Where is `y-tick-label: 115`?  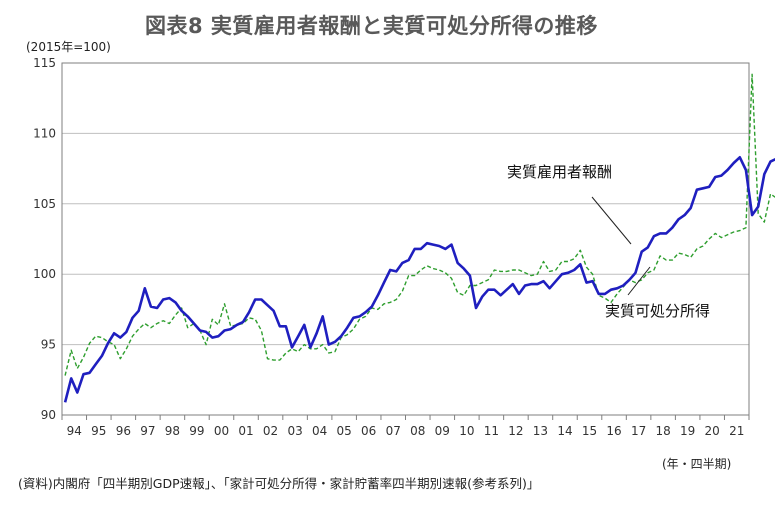
y-tick-label: 115 is located at coordinates (44, 63).